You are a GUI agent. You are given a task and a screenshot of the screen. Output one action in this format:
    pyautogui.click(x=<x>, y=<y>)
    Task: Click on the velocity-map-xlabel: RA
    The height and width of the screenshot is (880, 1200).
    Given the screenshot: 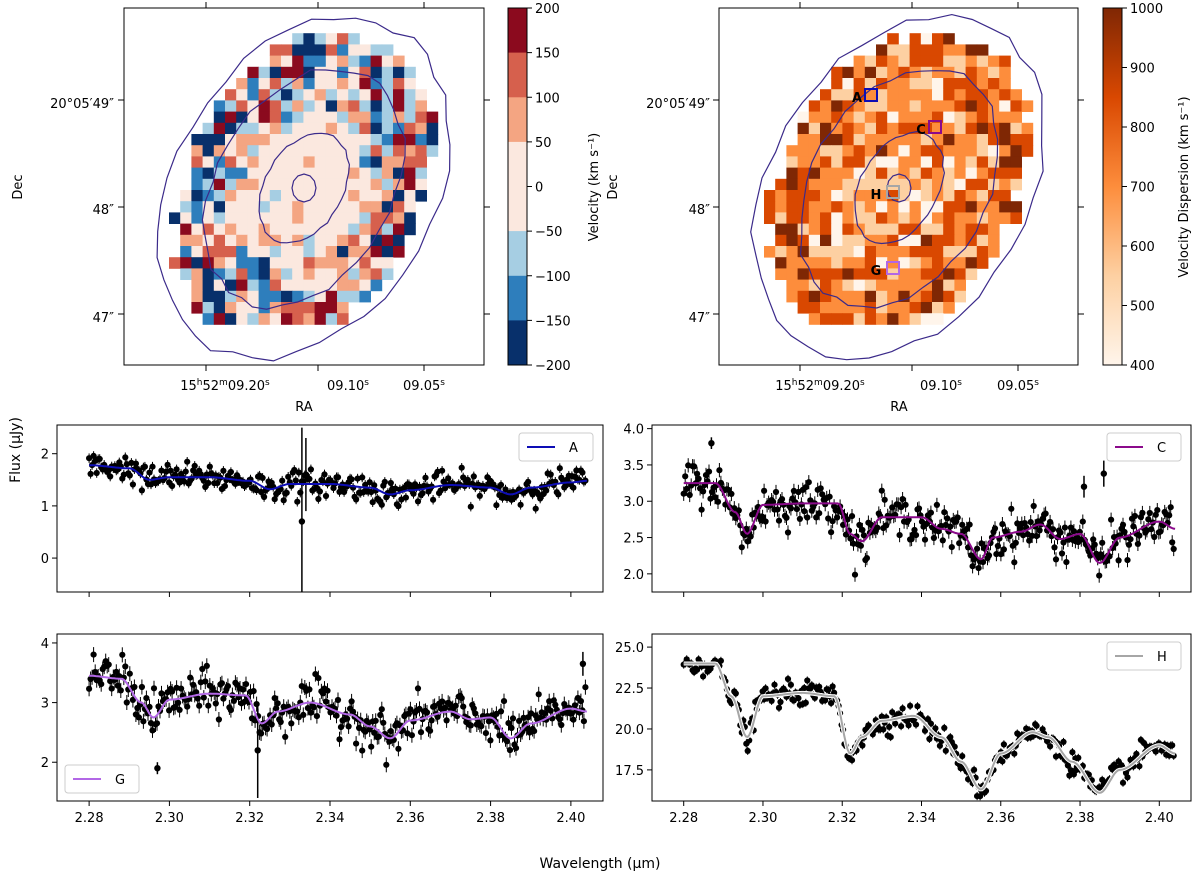 What is the action you would take?
    pyautogui.click(x=304, y=407)
    